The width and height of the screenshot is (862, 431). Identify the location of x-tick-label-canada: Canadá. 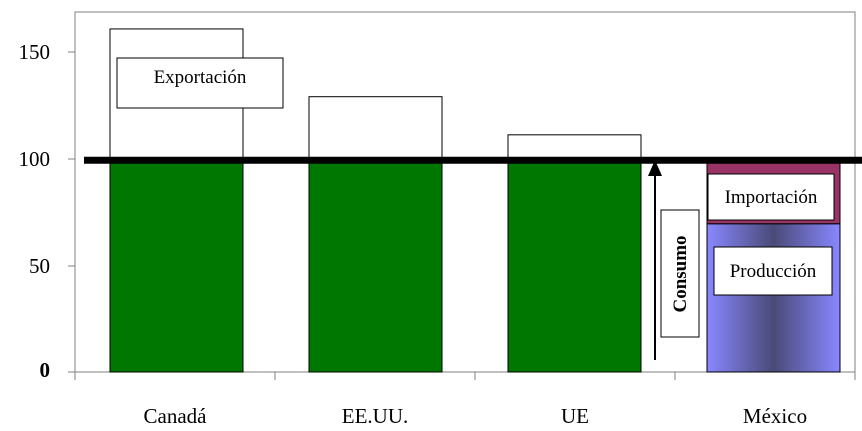
(176, 416).